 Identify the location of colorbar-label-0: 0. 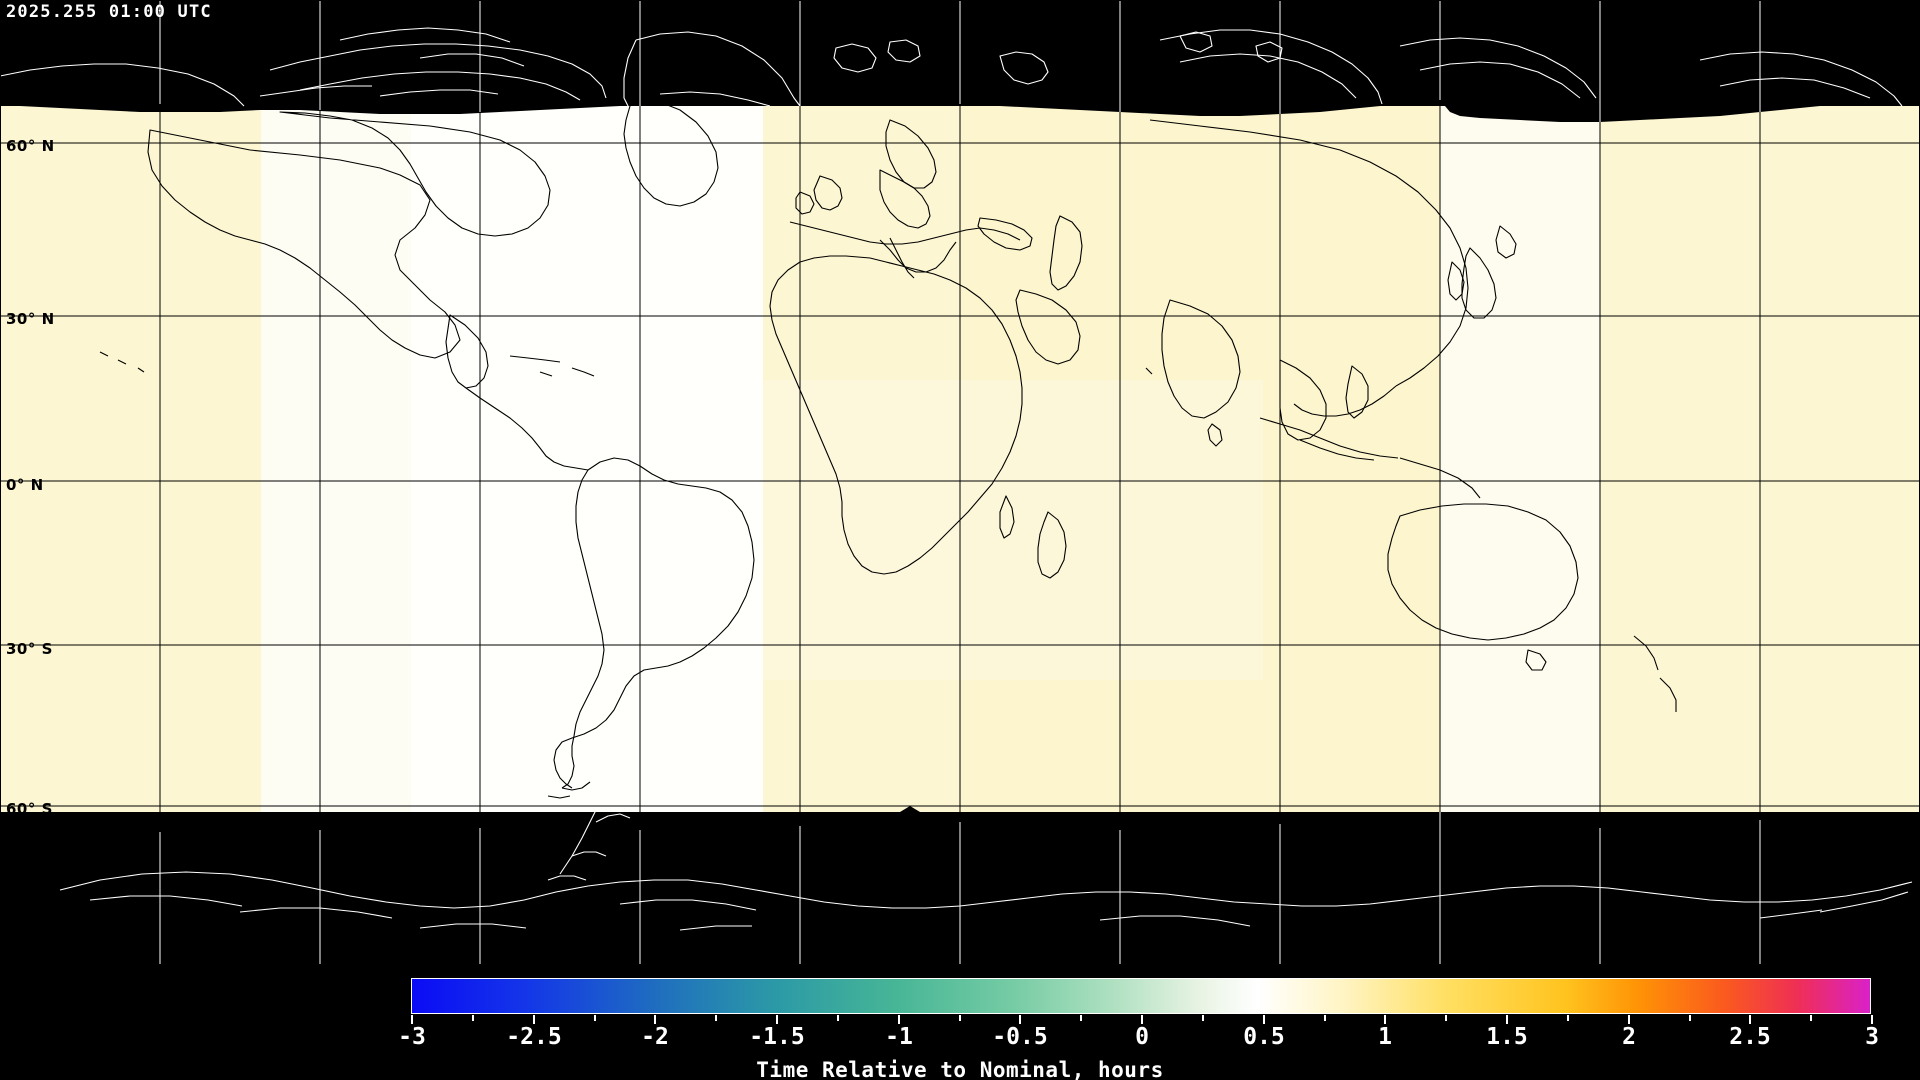
(1142, 1037).